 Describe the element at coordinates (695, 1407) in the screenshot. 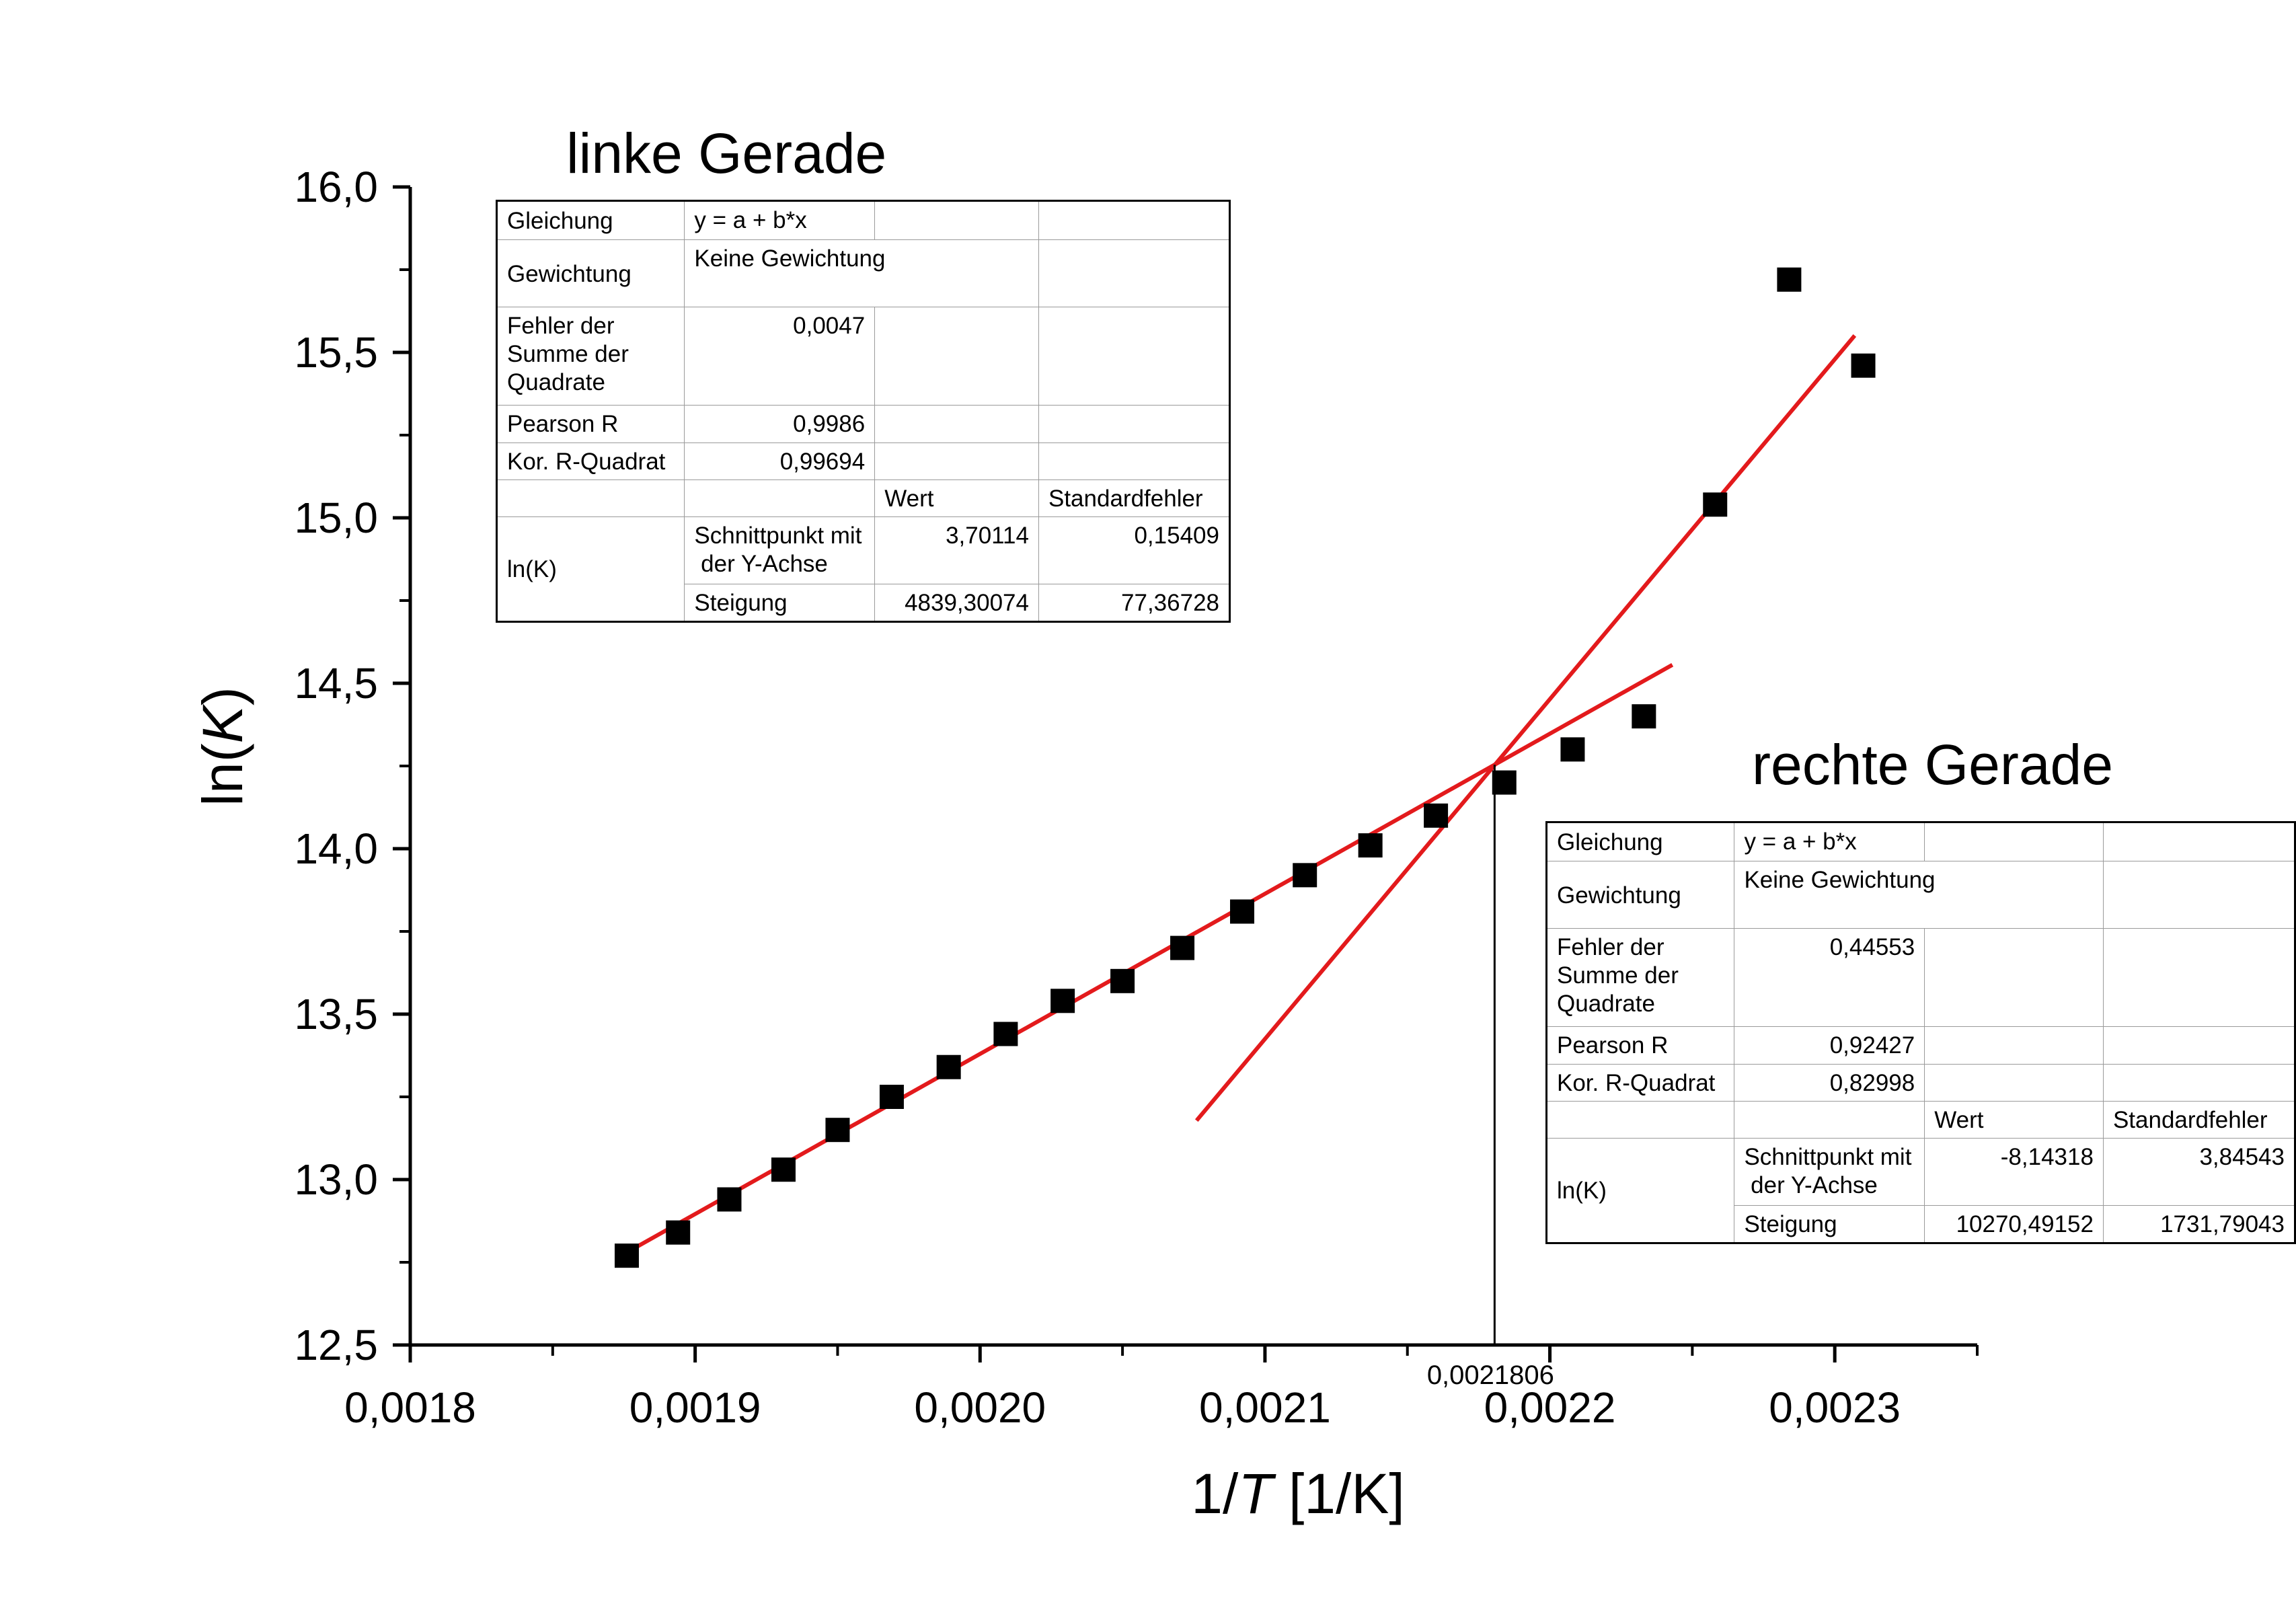

I see `x-tick-label: 0,0019` at that location.